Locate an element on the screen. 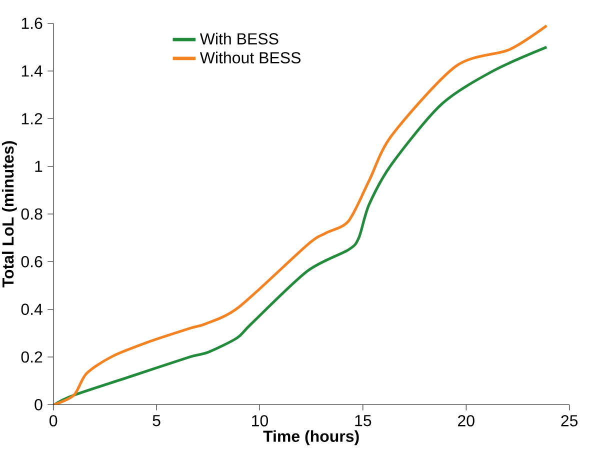 This screenshot has height=458, width=601. y-tick-label: 1.2 is located at coordinates (32, 118).